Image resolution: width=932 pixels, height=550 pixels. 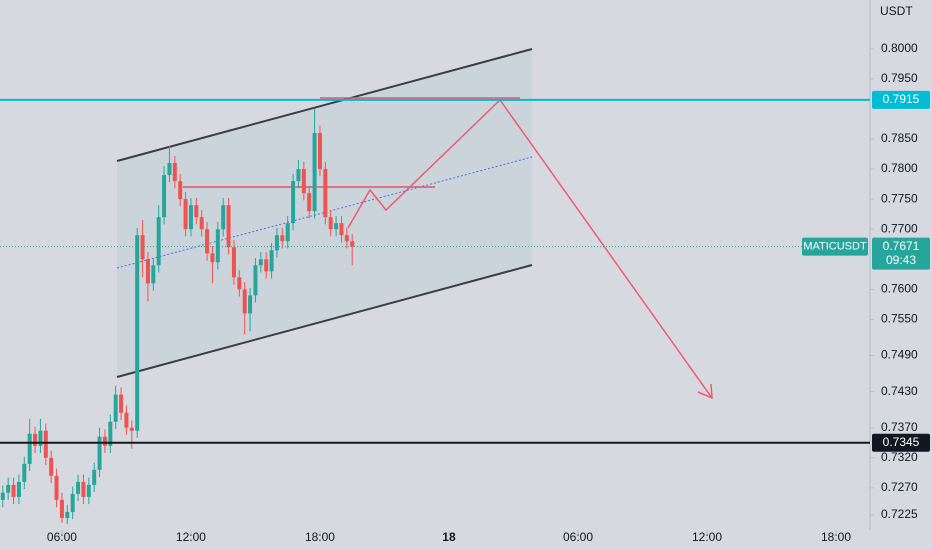 I want to click on y-tick-label: 0.7370, so click(x=899, y=427).